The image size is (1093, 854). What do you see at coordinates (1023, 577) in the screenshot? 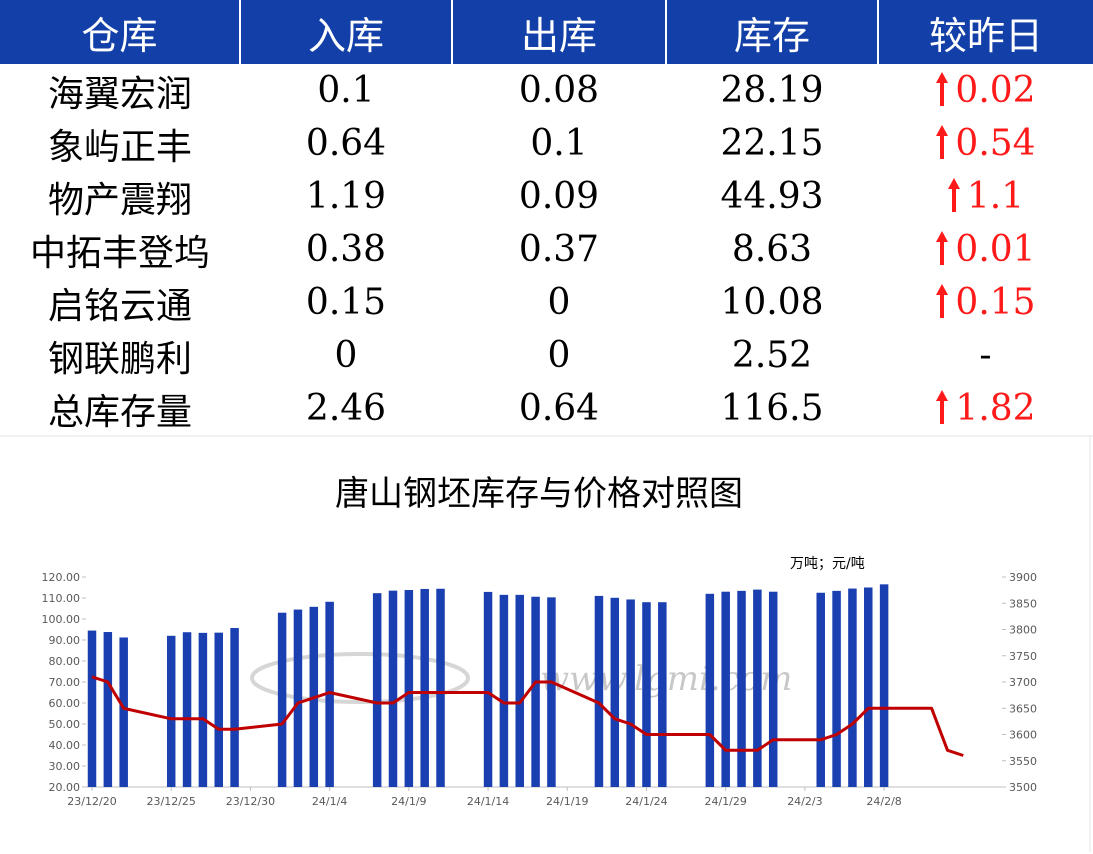
I see `y-right-tick-label: 3900` at bounding box center [1023, 577].